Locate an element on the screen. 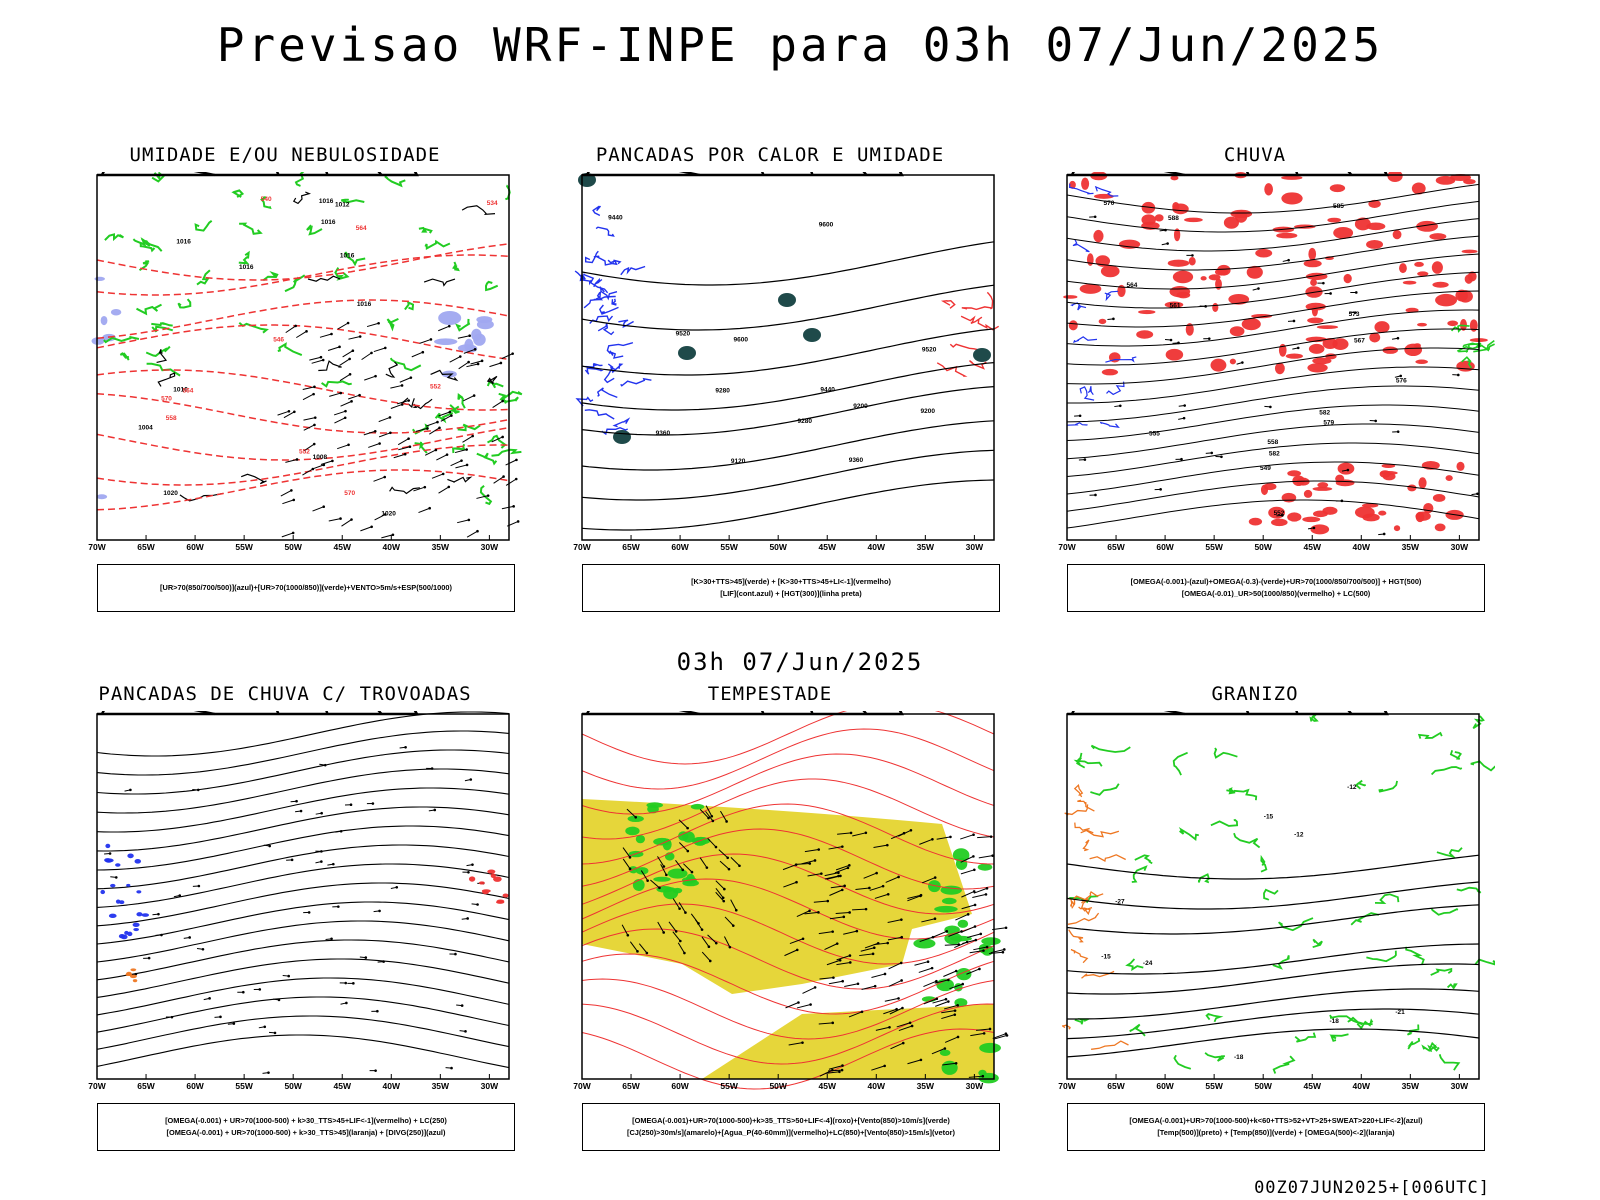 The height and width of the screenshot is (1200, 1600). thickness-label: 564 is located at coordinates (188, 391).